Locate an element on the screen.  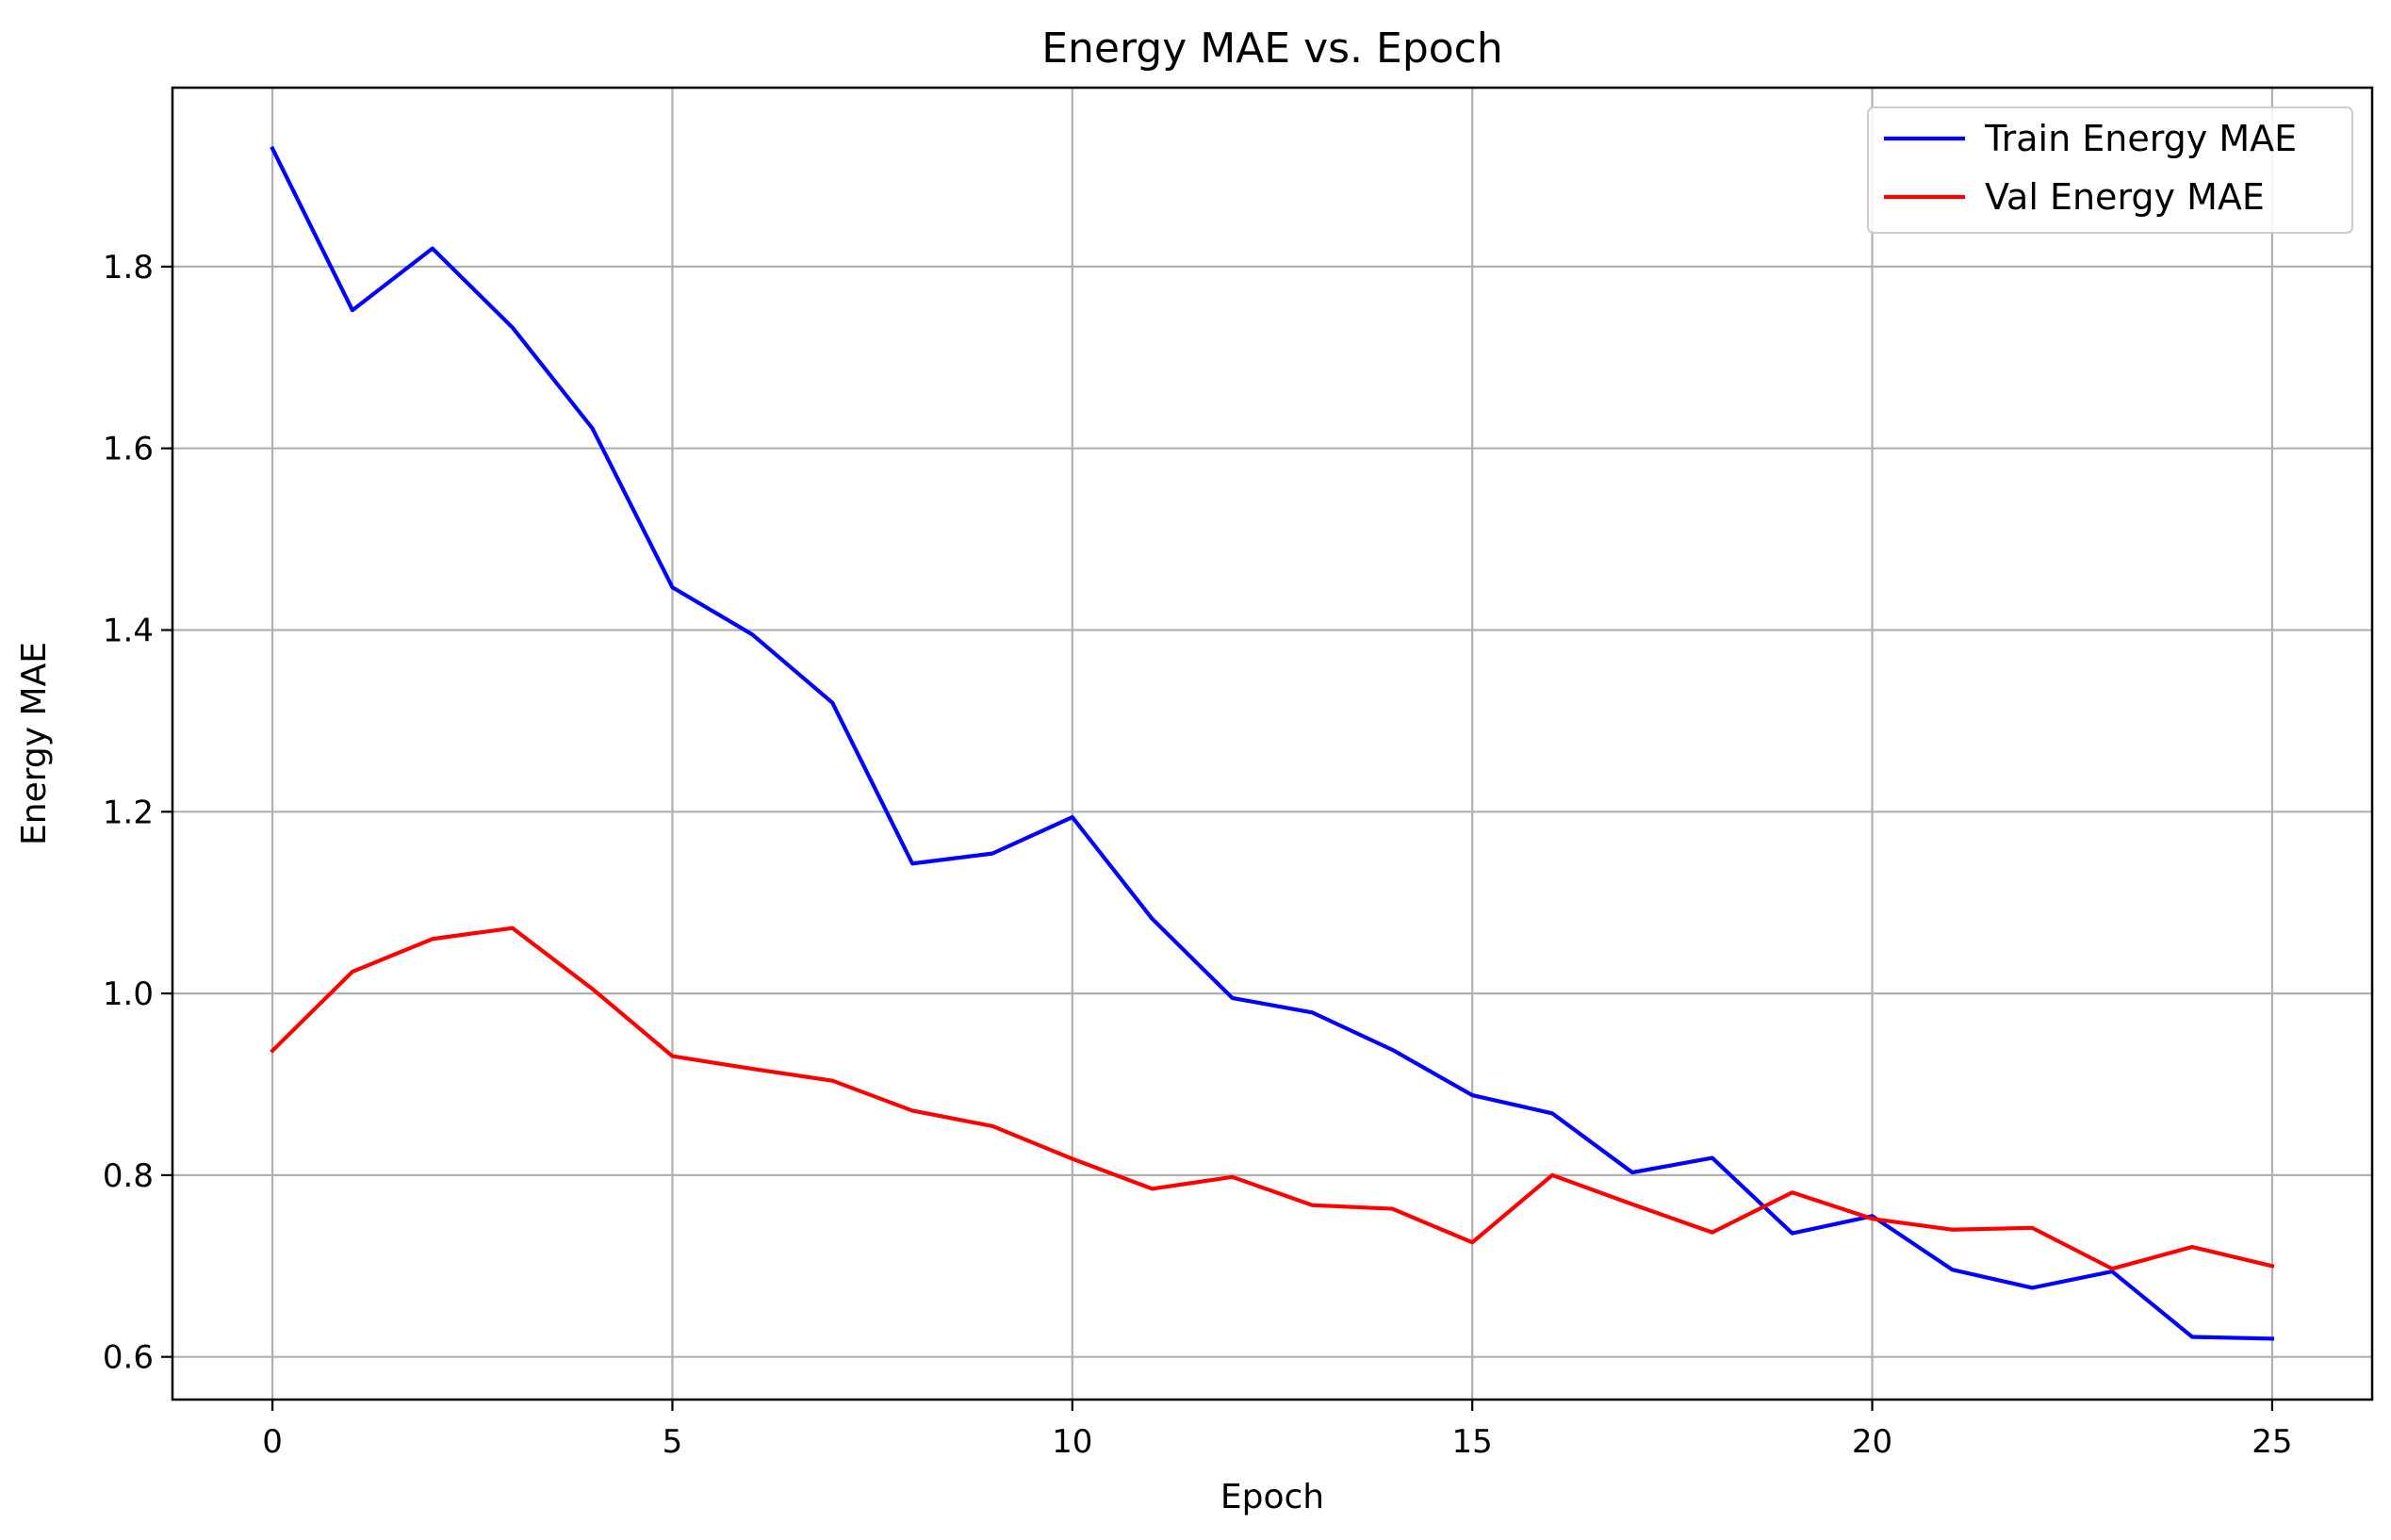
y-tick-label-2: 1.0 is located at coordinates (128, 994).